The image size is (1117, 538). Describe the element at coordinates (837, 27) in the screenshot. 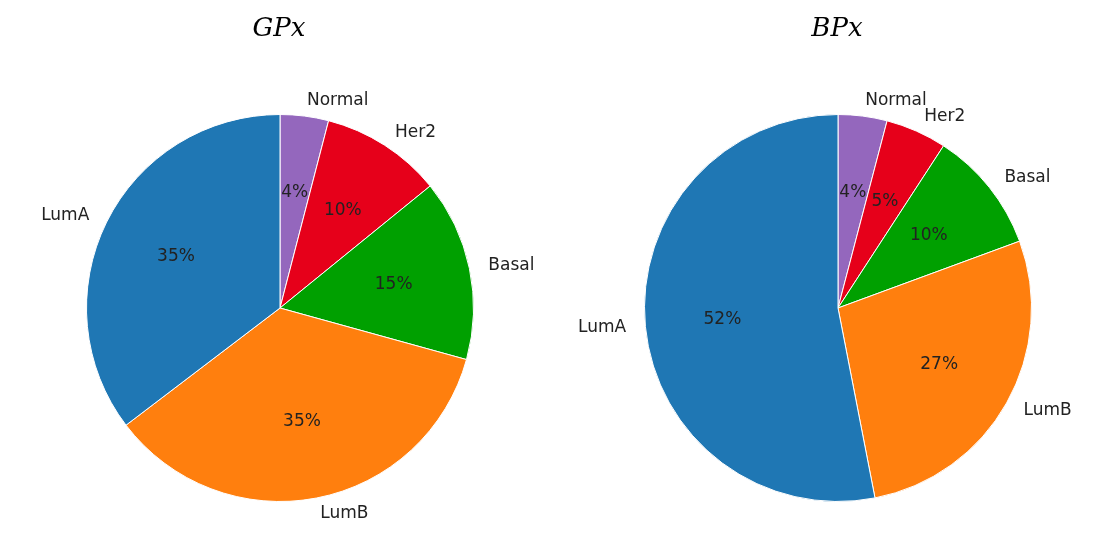

I see `chart-title: BPx` at that location.